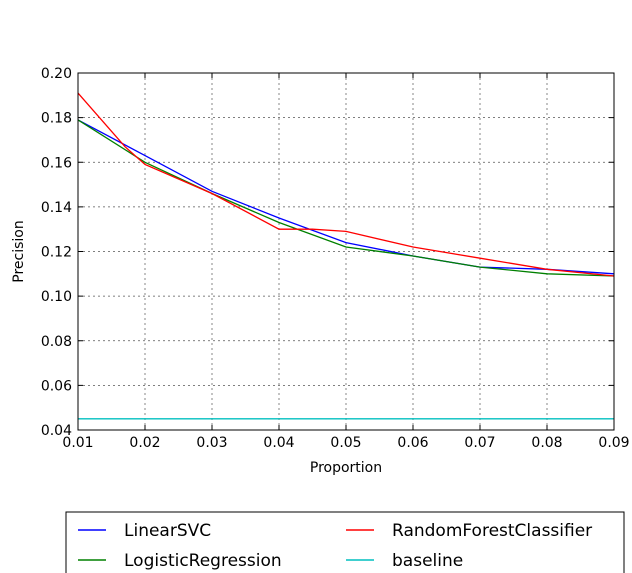 This screenshot has height=573, width=632. I want to click on x-tick-label: 0.04, so click(278, 443).